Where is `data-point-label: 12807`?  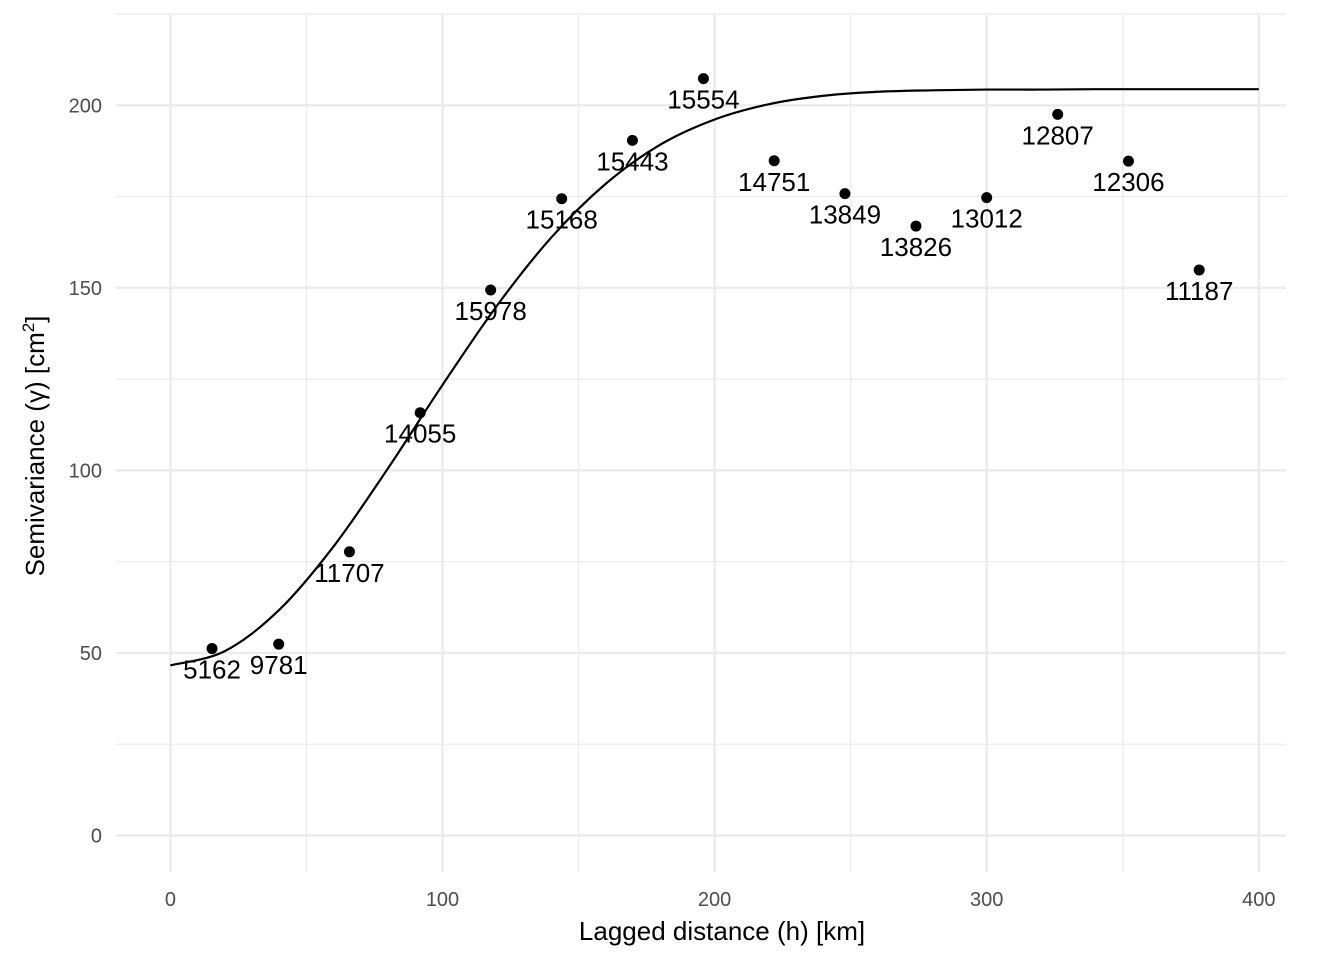
data-point-label: 12807 is located at coordinates (1058, 135).